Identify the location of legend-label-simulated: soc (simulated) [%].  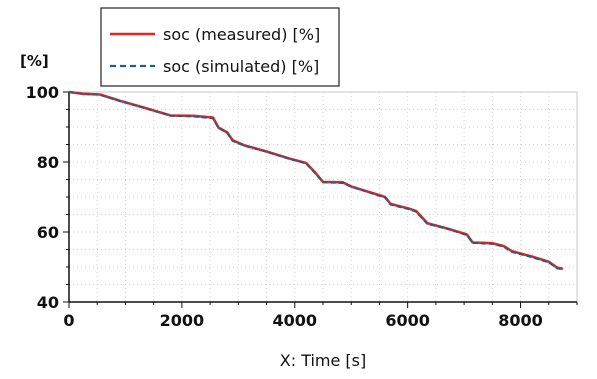
(241, 66).